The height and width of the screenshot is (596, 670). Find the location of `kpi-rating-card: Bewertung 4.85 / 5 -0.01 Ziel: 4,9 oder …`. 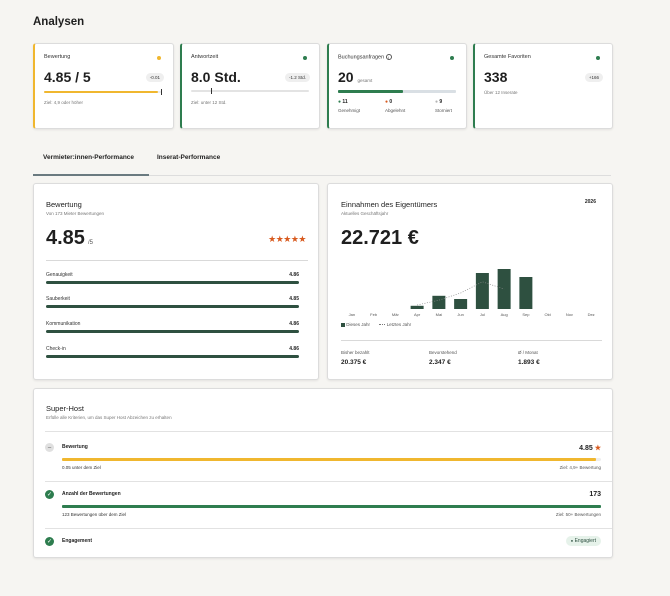

kpi-rating-card: Bewertung 4.85 / 5 -0.01 Ziel: 4,9 oder … is located at coordinates (103, 86).